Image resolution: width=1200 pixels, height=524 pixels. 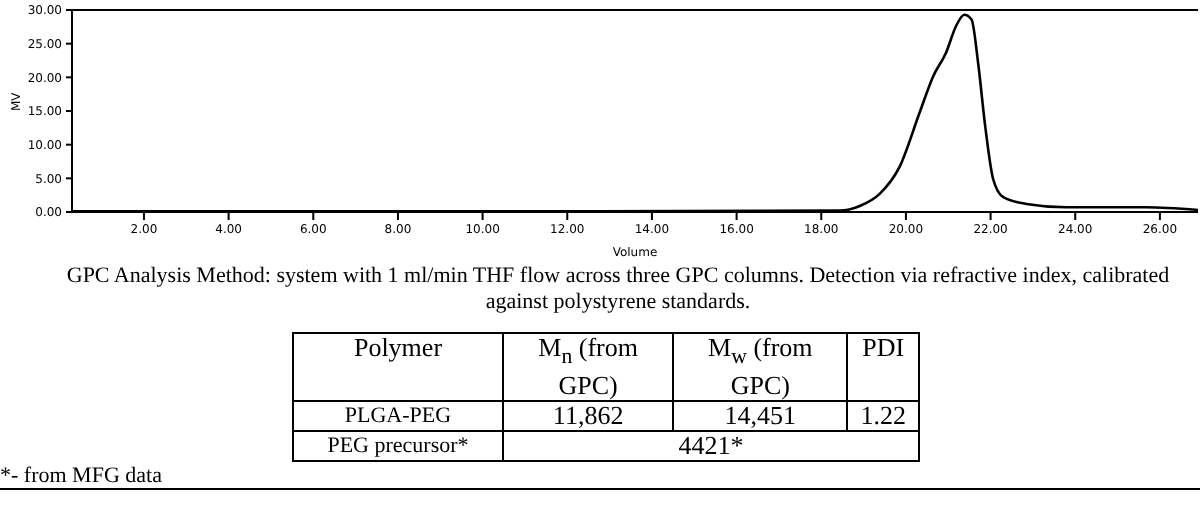 What do you see at coordinates (398, 445) in the screenshot?
I see `text: PEG precursor*` at bounding box center [398, 445].